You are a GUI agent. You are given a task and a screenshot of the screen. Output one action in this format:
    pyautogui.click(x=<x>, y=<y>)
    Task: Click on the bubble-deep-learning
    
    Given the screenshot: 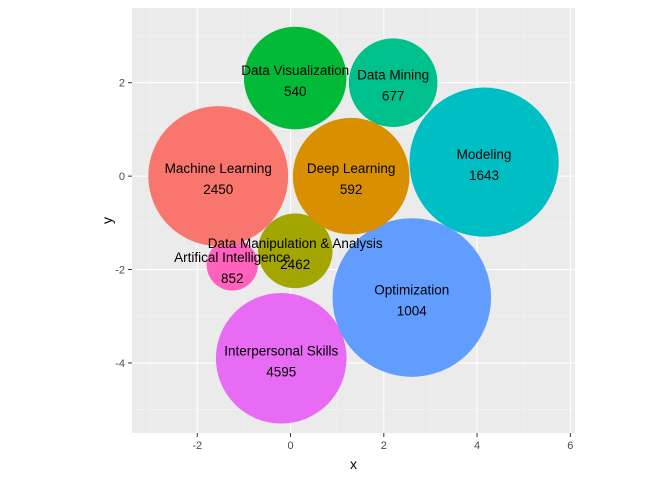 What is the action you would take?
    pyautogui.click(x=351, y=176)
    